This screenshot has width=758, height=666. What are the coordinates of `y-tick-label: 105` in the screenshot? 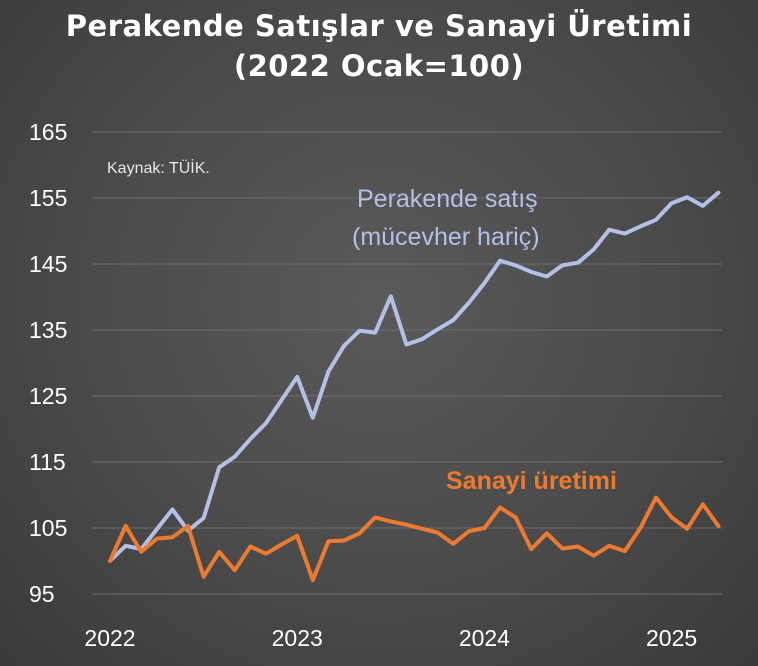 It's located at (48, 528).